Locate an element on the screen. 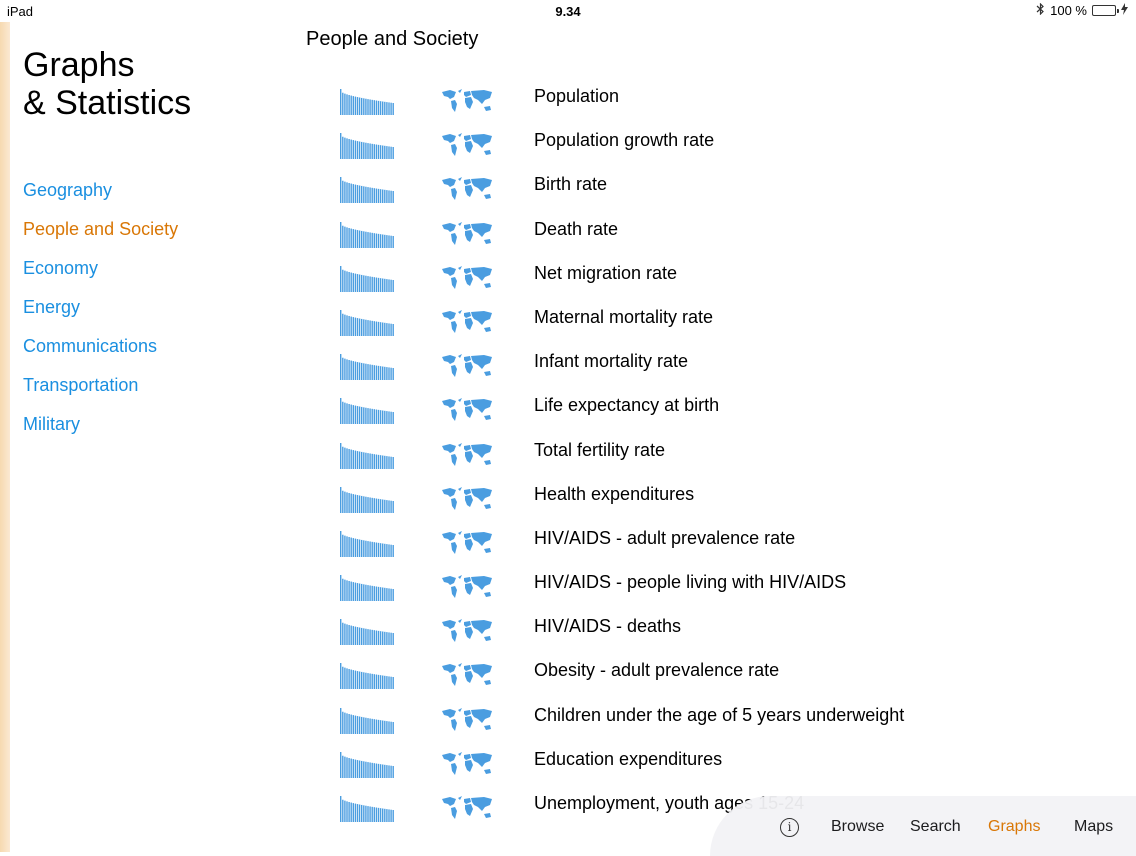  statistic-label: Infant mortality rate is located at coordinates (611, 361).